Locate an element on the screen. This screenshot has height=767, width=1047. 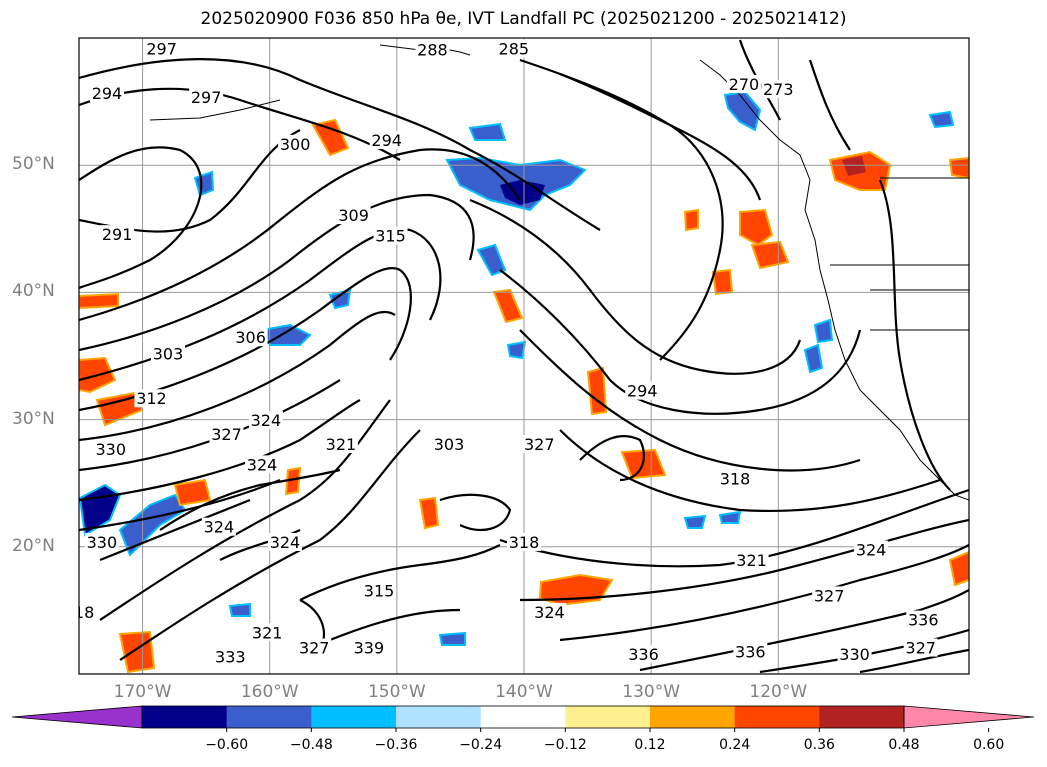
colorbar-tick-label: −0.60 is located at coordinates (227, 745).